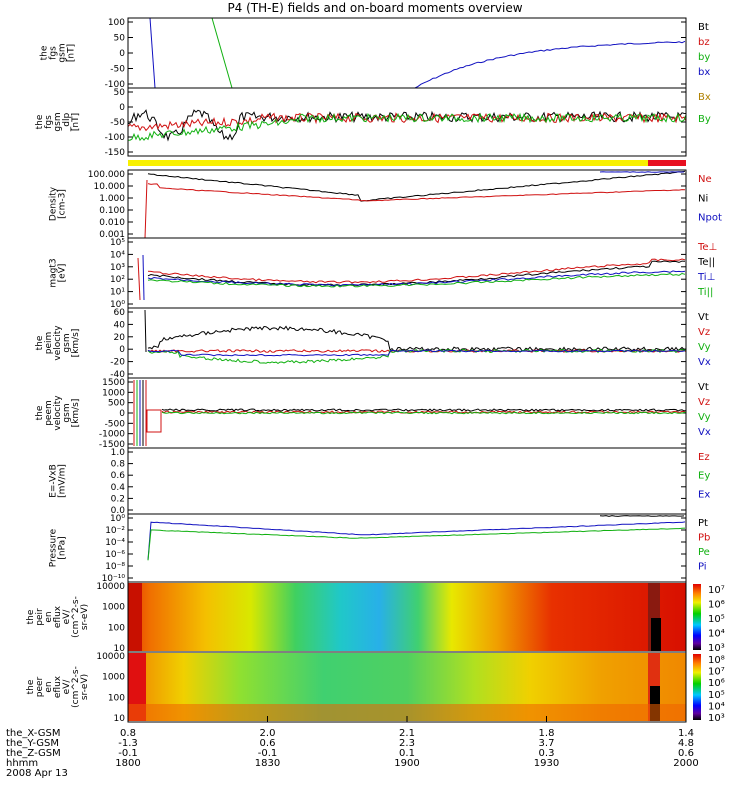  Describe the element at coordinates (54, 272) in the screenshot. I see `panel-ylabel-line: magt3` at that location.